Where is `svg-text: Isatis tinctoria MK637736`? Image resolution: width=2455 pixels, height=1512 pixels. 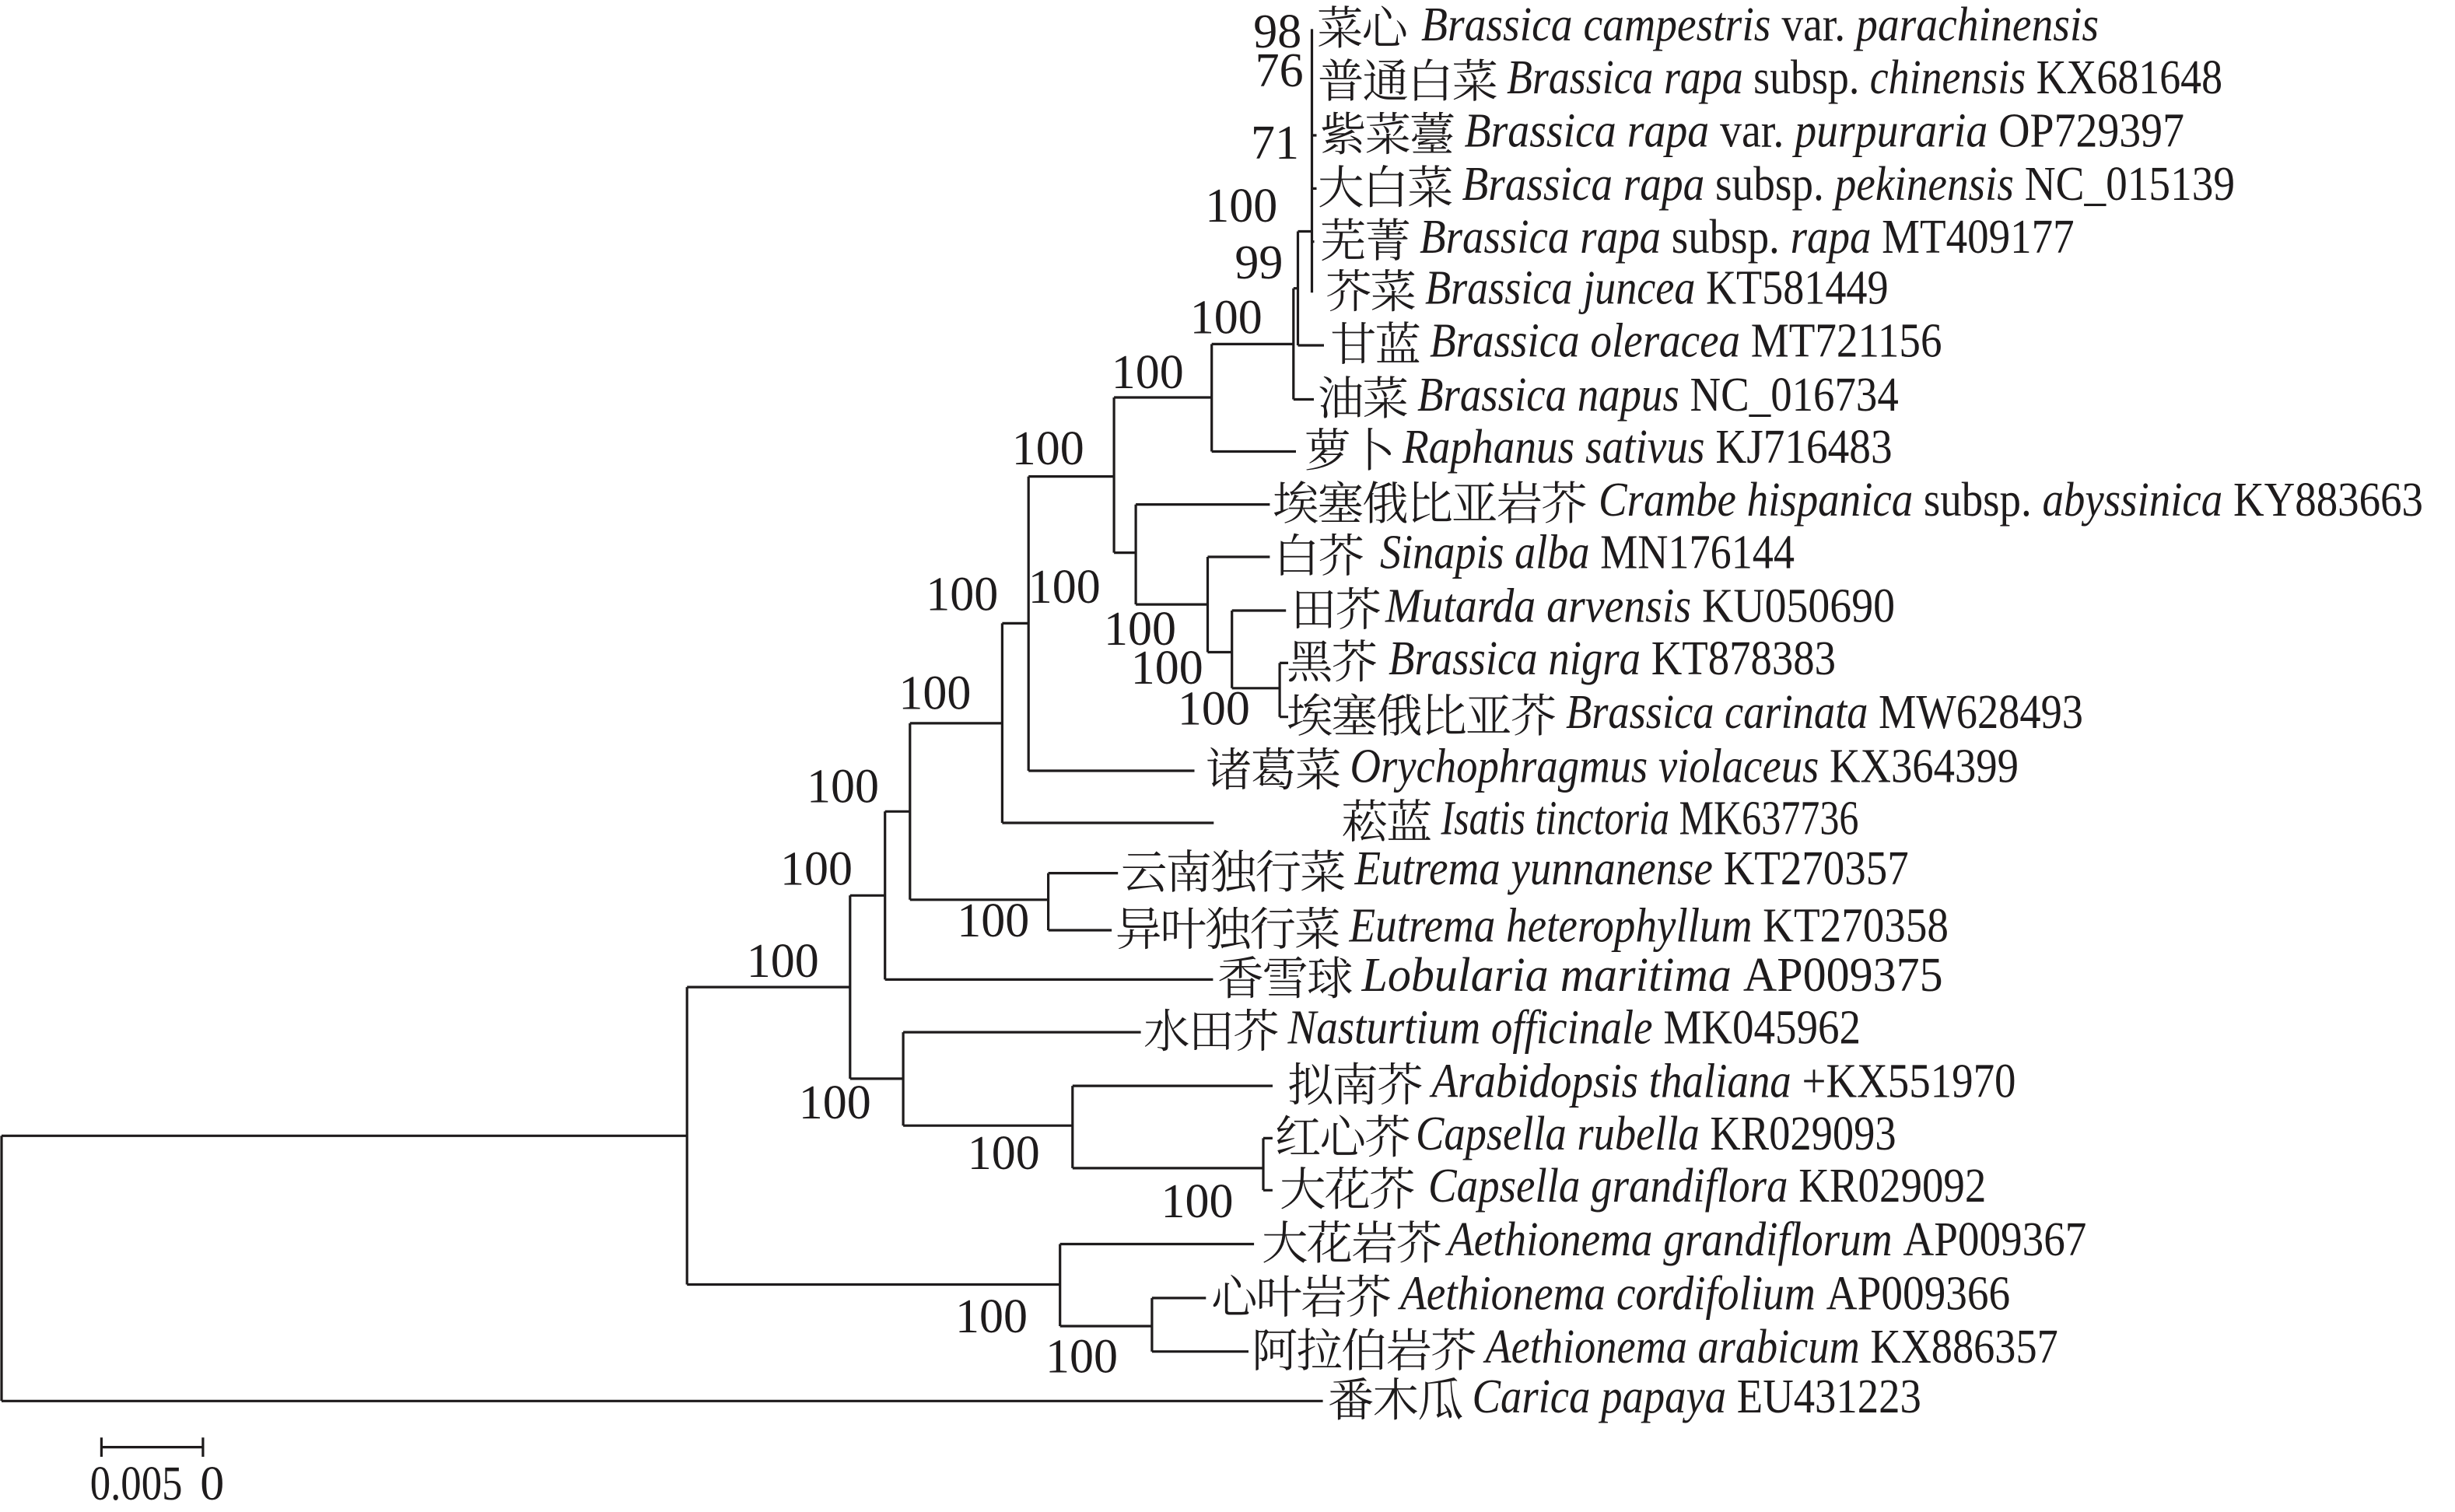
svg-text: Isatis tinctoria MK637736 is located at coordinates (1650, 819).